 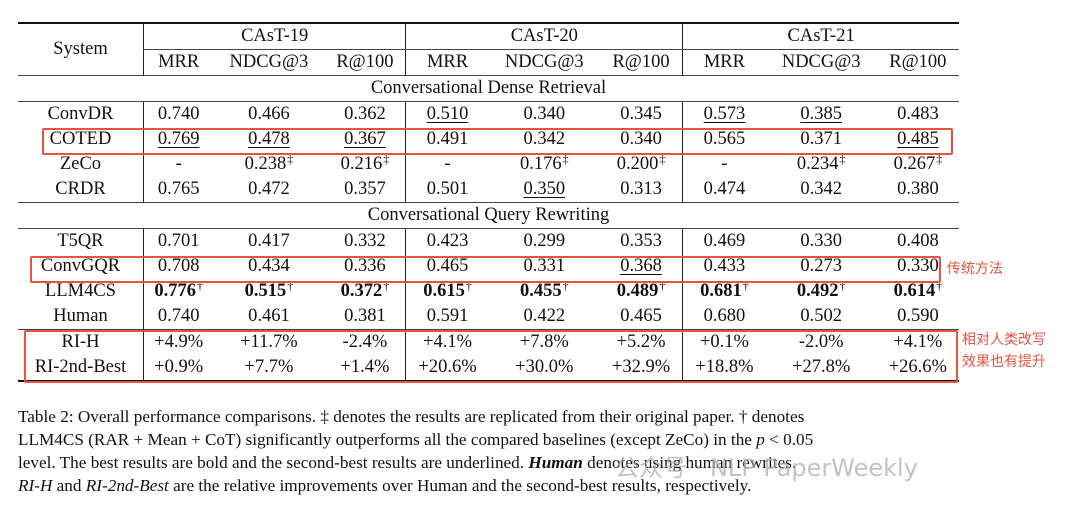 What do you see at coordinates (365, 367) in the screenshot?
I see `score-value: +1.4%` at bounding box center [365, 367].